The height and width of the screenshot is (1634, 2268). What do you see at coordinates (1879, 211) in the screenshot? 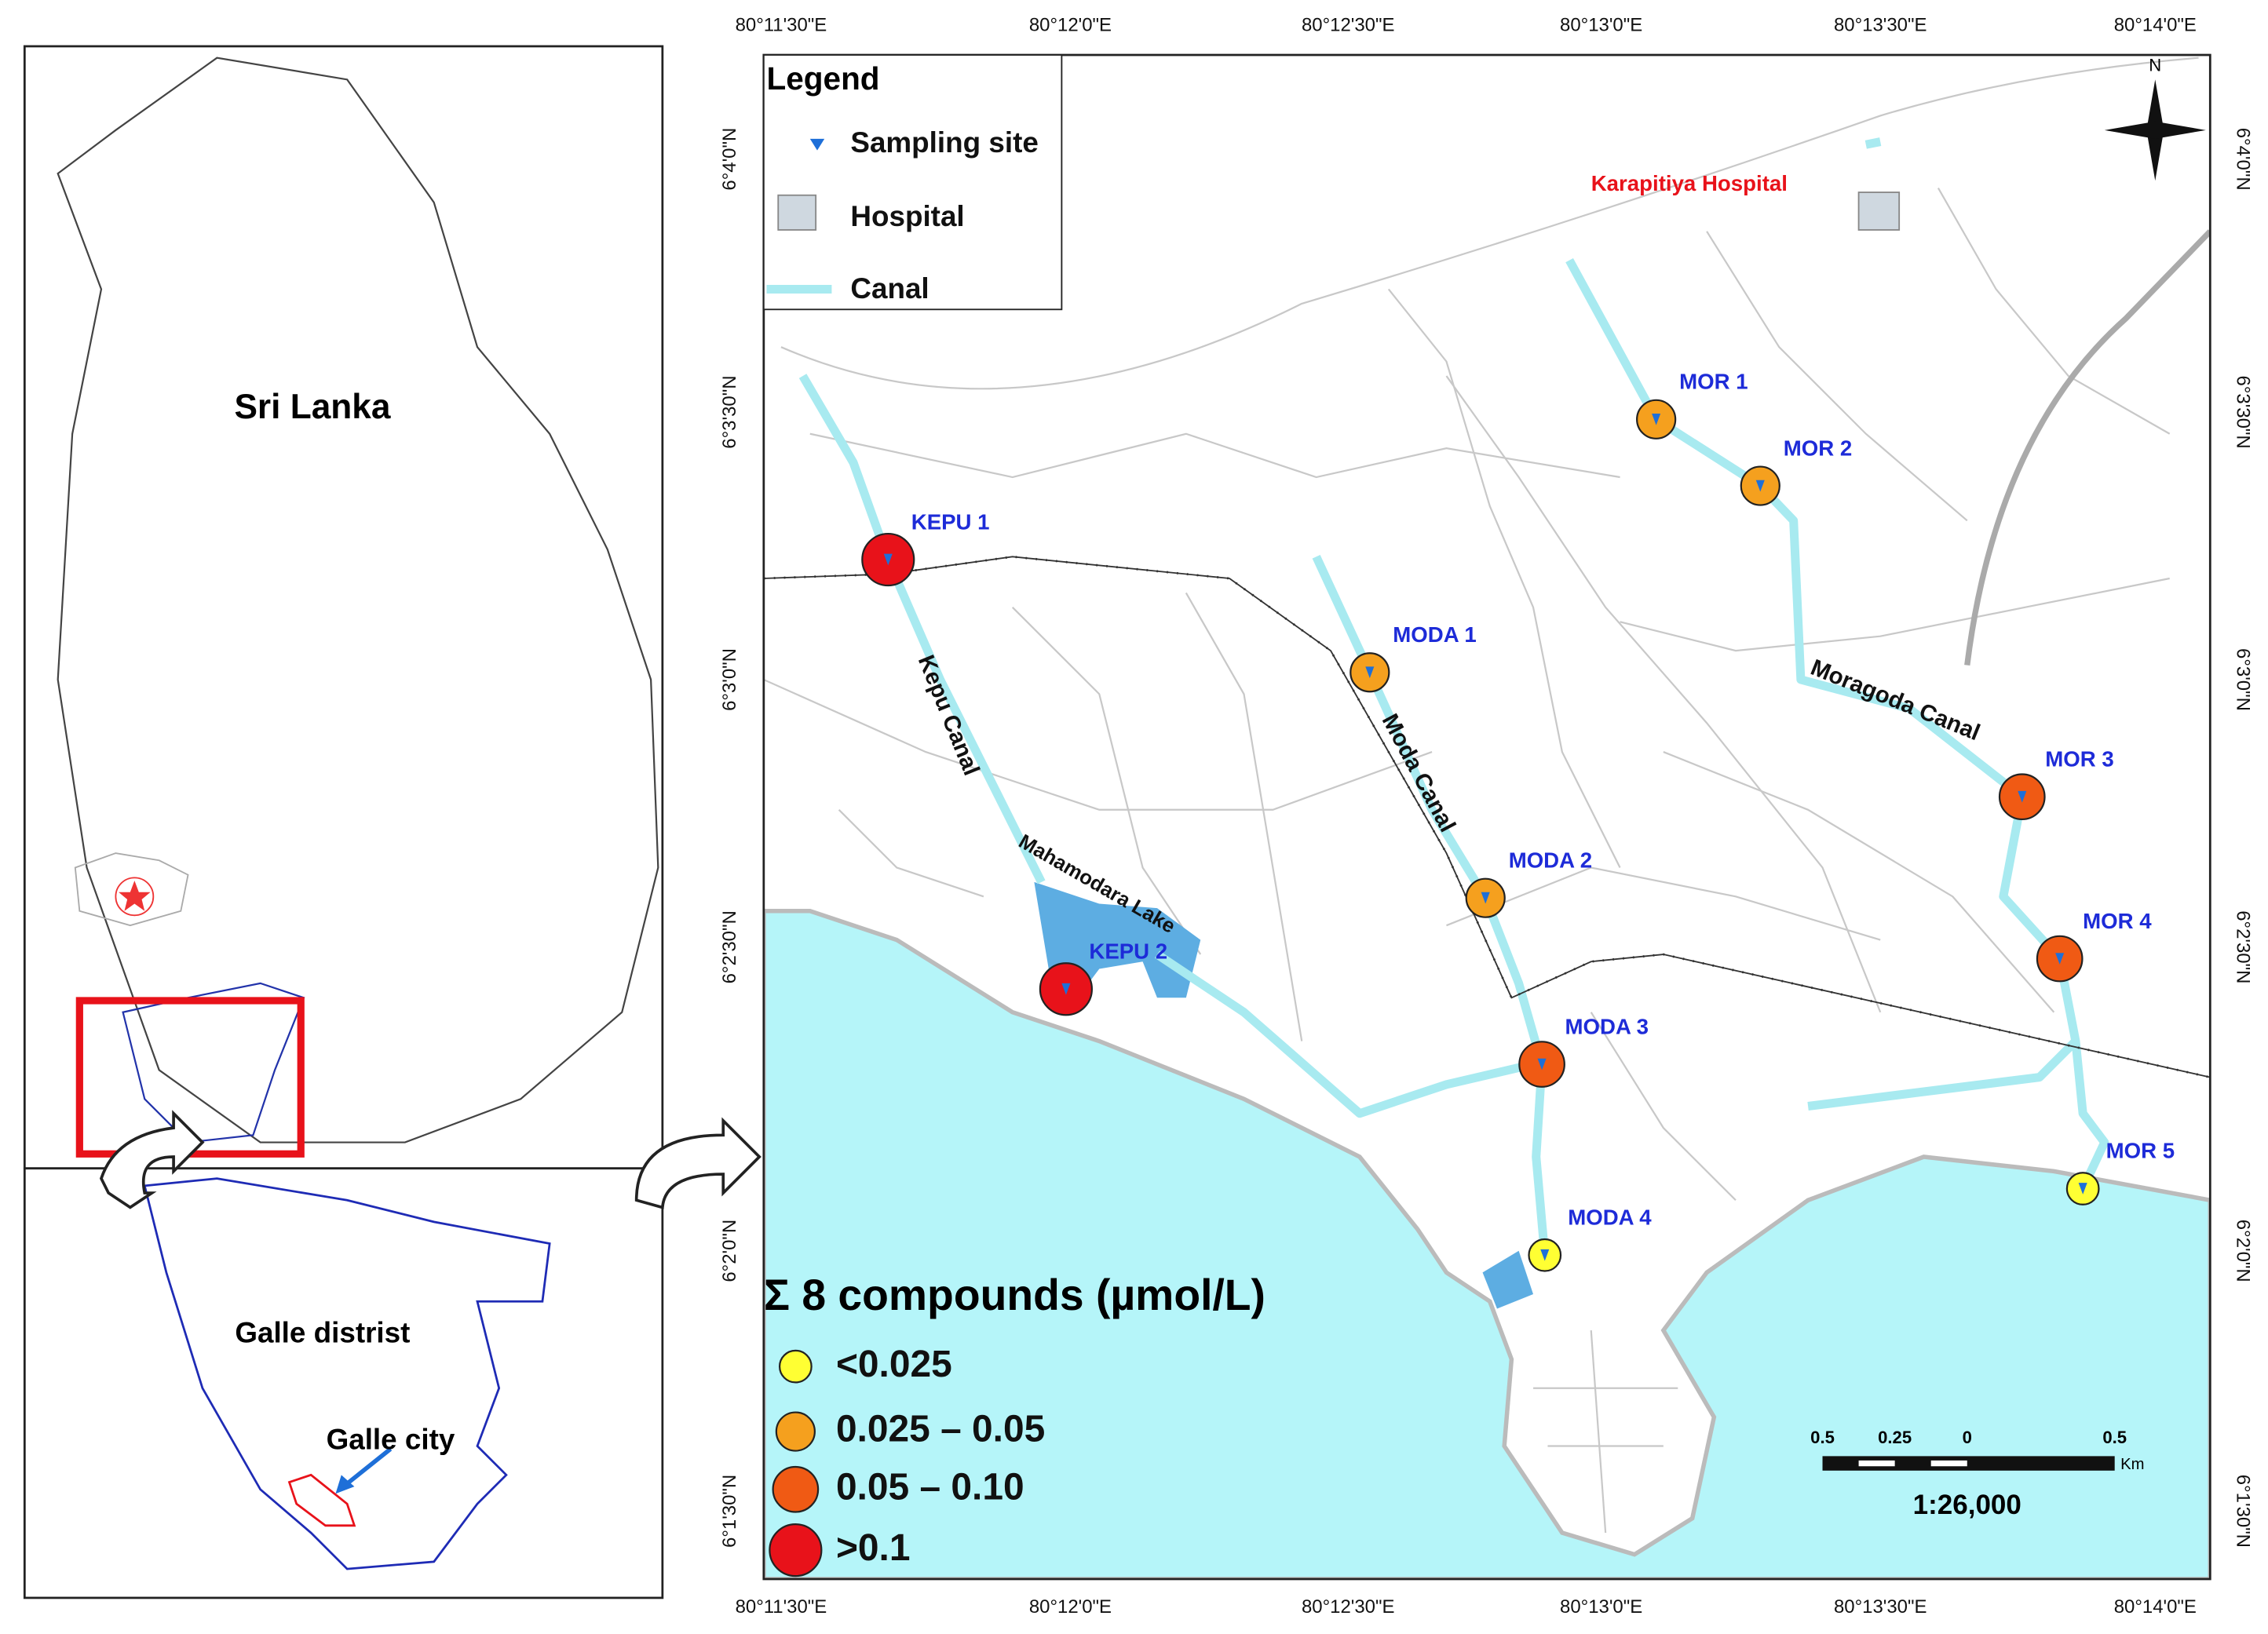
I see `hospital-icon` at bounding box center [1879, 211].